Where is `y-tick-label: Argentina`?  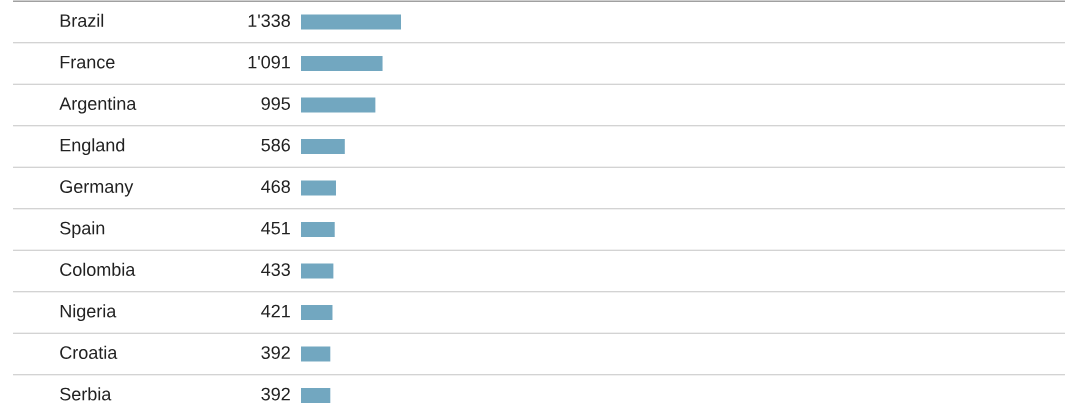
y-tick-label: Argentina is located at coordinates (98, 105).